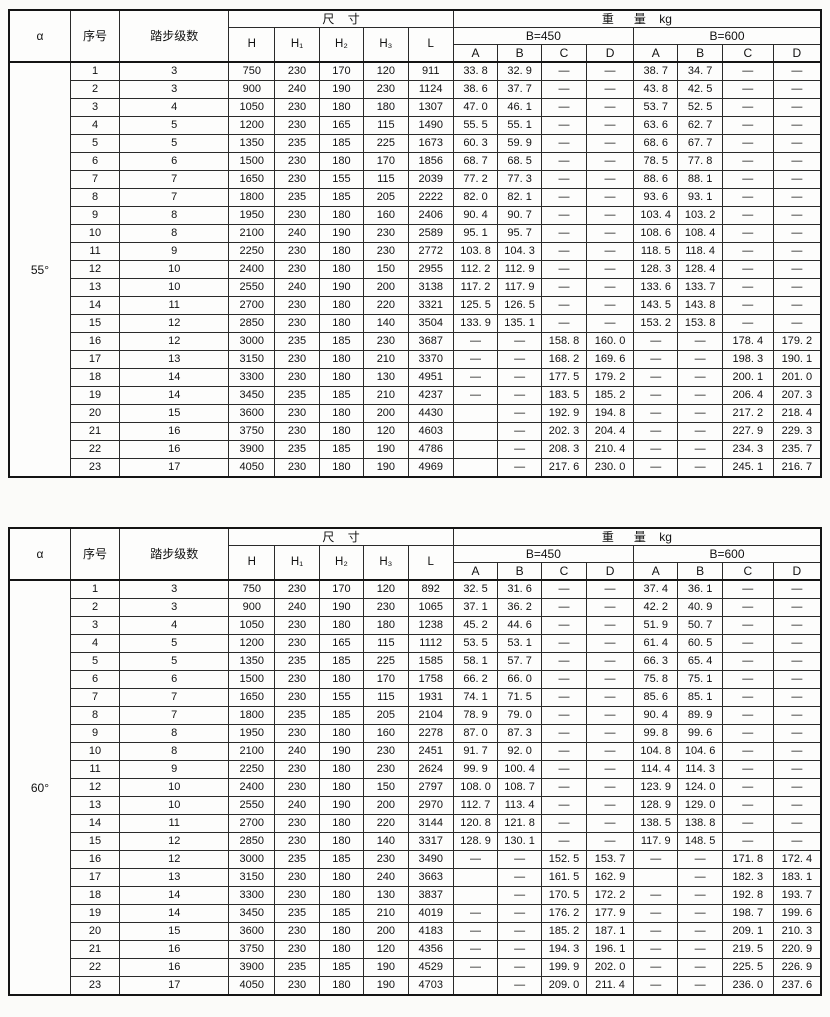 This screenshot has height=1017, width=830. I want to click on cell-l: 4951, so click(430, 377).